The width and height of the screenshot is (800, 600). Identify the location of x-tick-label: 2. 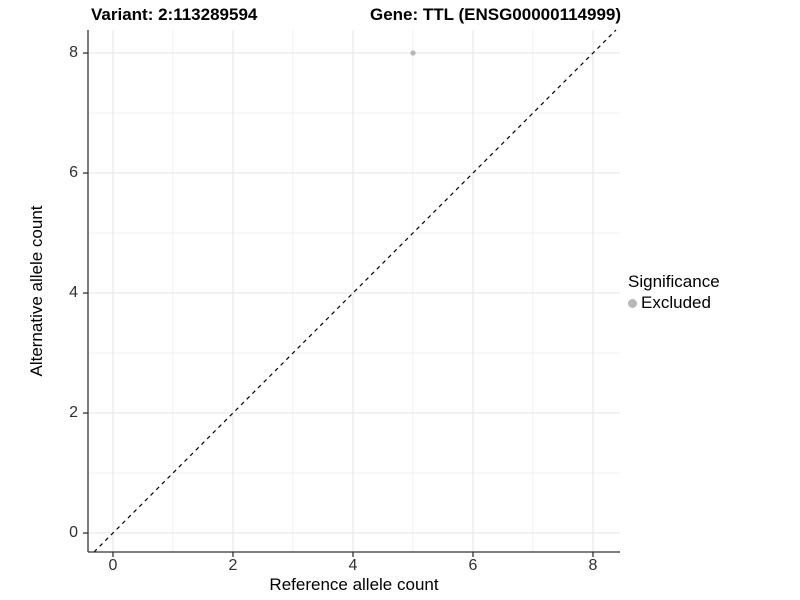
(233, 565).